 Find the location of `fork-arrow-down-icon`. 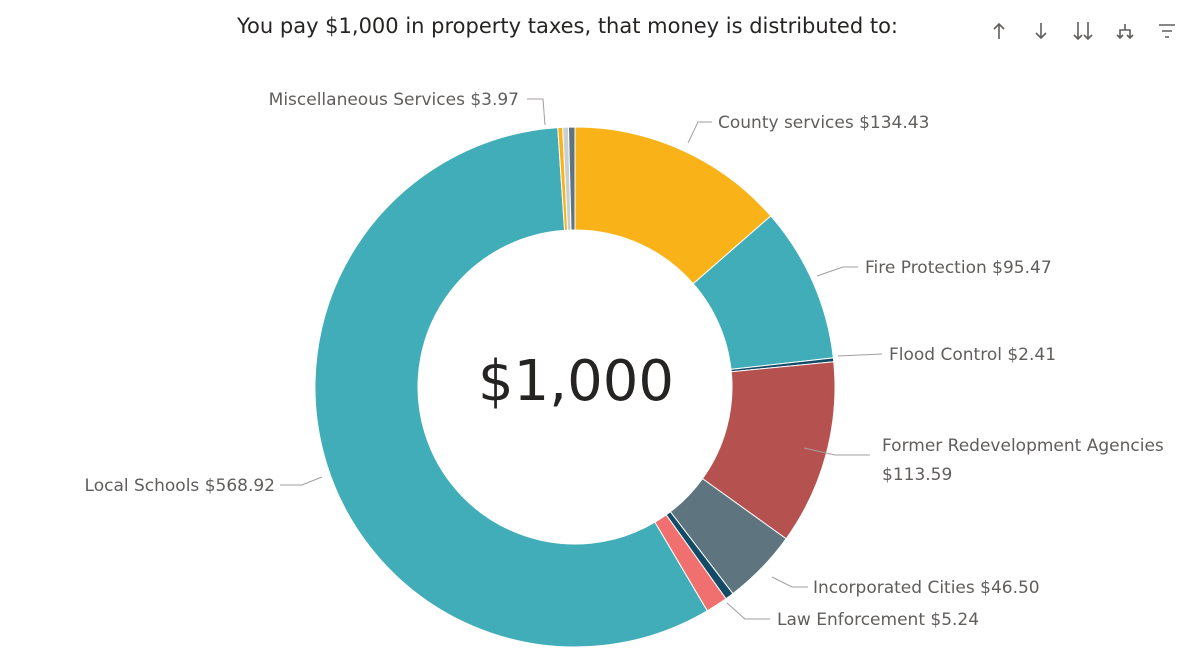

fork-arrow-down-icon is located at coordinates (1125, 32).